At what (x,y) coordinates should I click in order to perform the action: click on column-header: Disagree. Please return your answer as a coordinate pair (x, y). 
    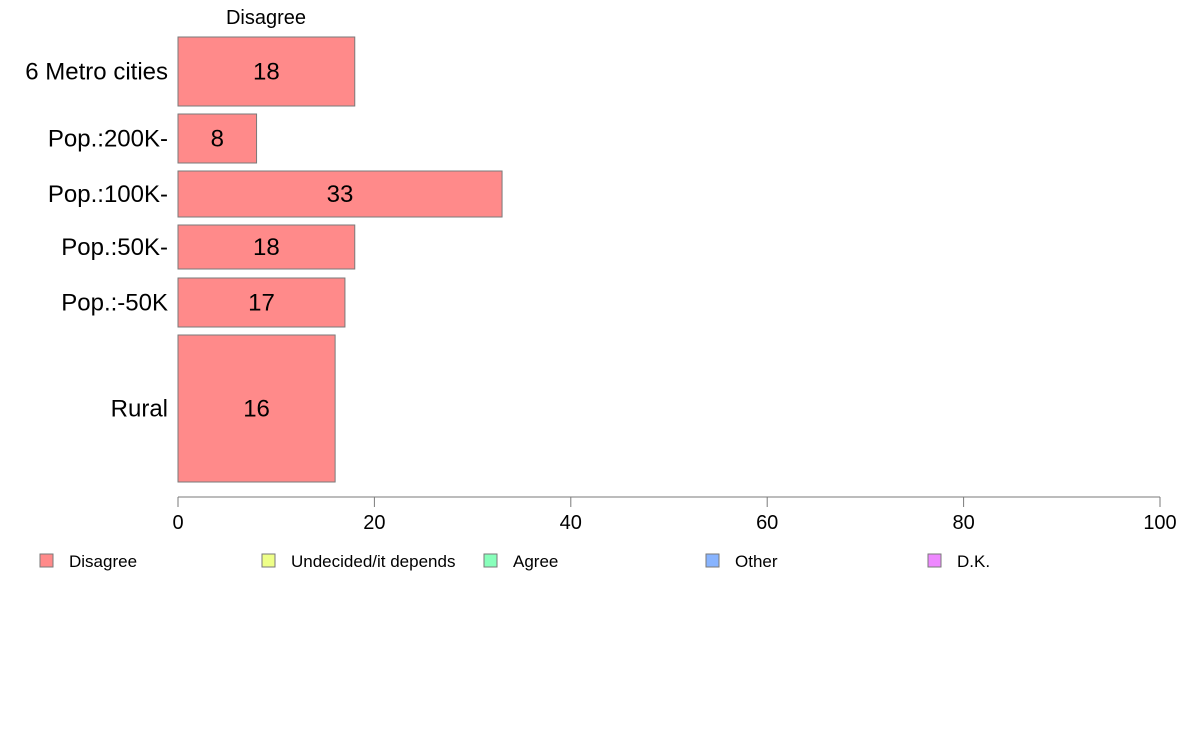
    Looking at the image, I should click on (266, 18).